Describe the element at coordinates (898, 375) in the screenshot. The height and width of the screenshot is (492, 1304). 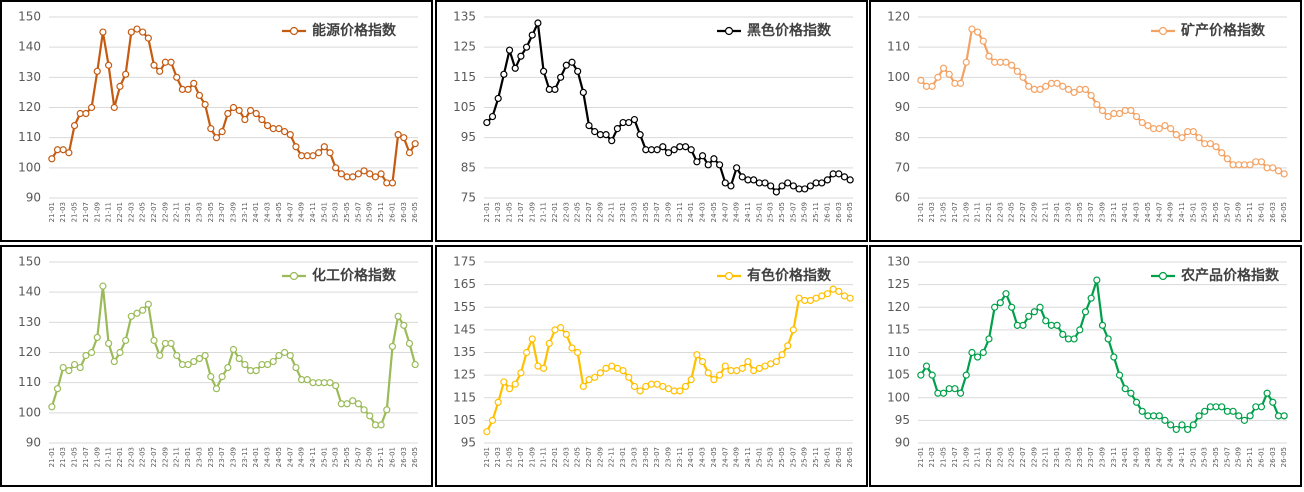
I see `y-tick-label: 105` at that location.